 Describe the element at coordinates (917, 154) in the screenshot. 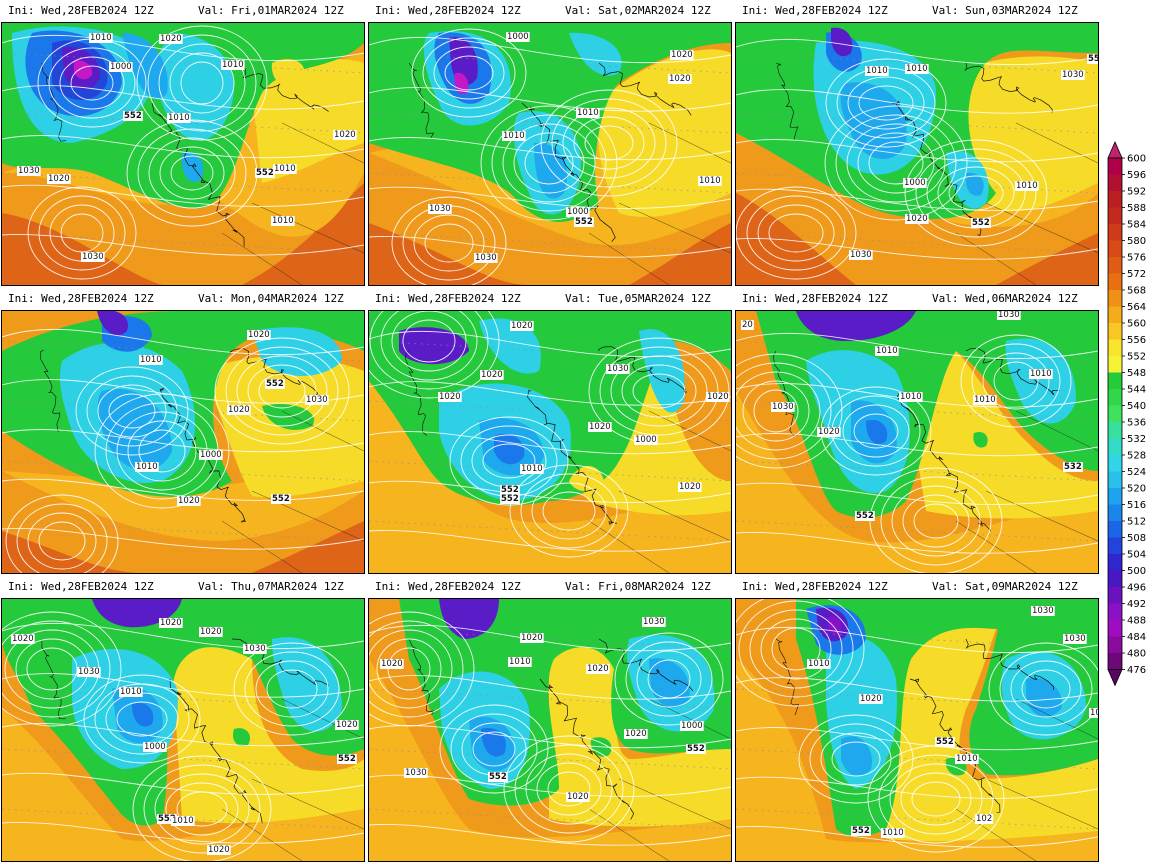

I see `geopotential-map: 1010 1010 552 1030 1000 1020 552 1010 1030` at that location.